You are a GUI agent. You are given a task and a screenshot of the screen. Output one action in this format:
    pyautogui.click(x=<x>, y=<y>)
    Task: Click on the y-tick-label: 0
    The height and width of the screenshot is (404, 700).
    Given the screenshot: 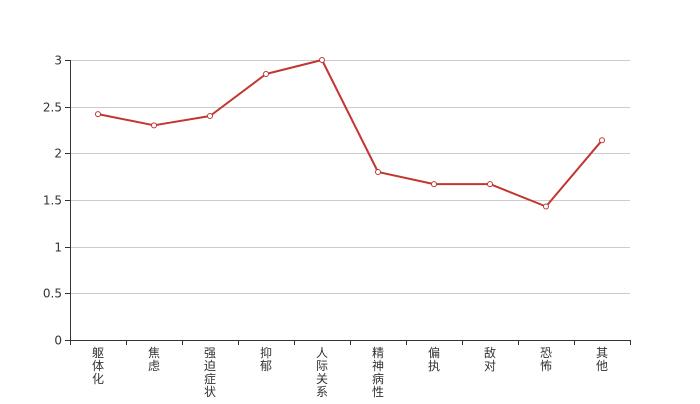 What is the action you would take?
    pyautogui.click(x=58, y=341)
    